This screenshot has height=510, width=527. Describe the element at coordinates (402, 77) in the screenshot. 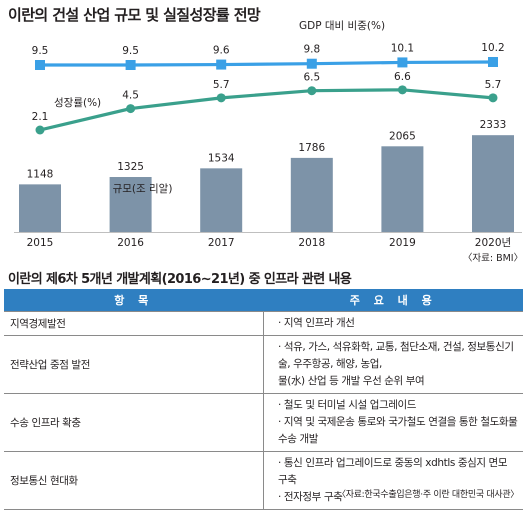

I see `growth-value-label: 6.6` at that location.